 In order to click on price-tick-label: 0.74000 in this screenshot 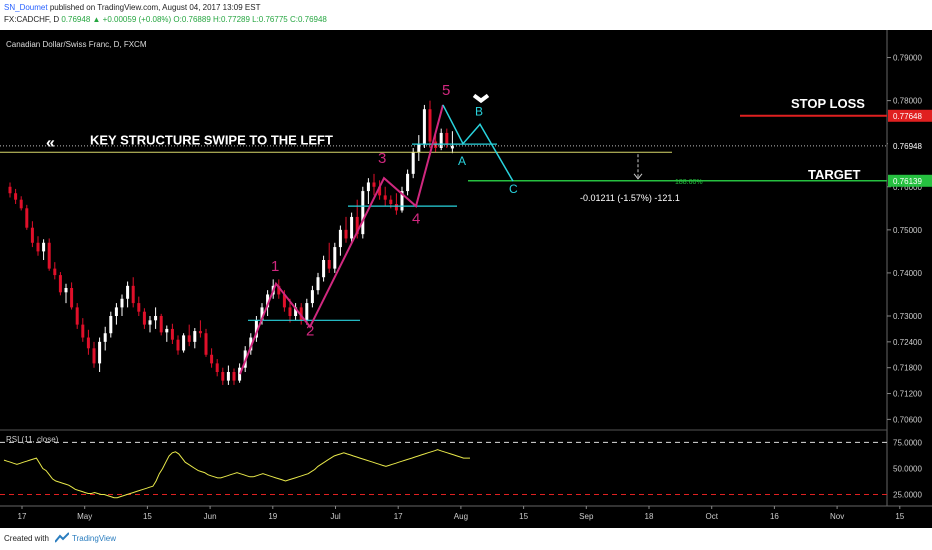, I will do `click(907, 273)`.